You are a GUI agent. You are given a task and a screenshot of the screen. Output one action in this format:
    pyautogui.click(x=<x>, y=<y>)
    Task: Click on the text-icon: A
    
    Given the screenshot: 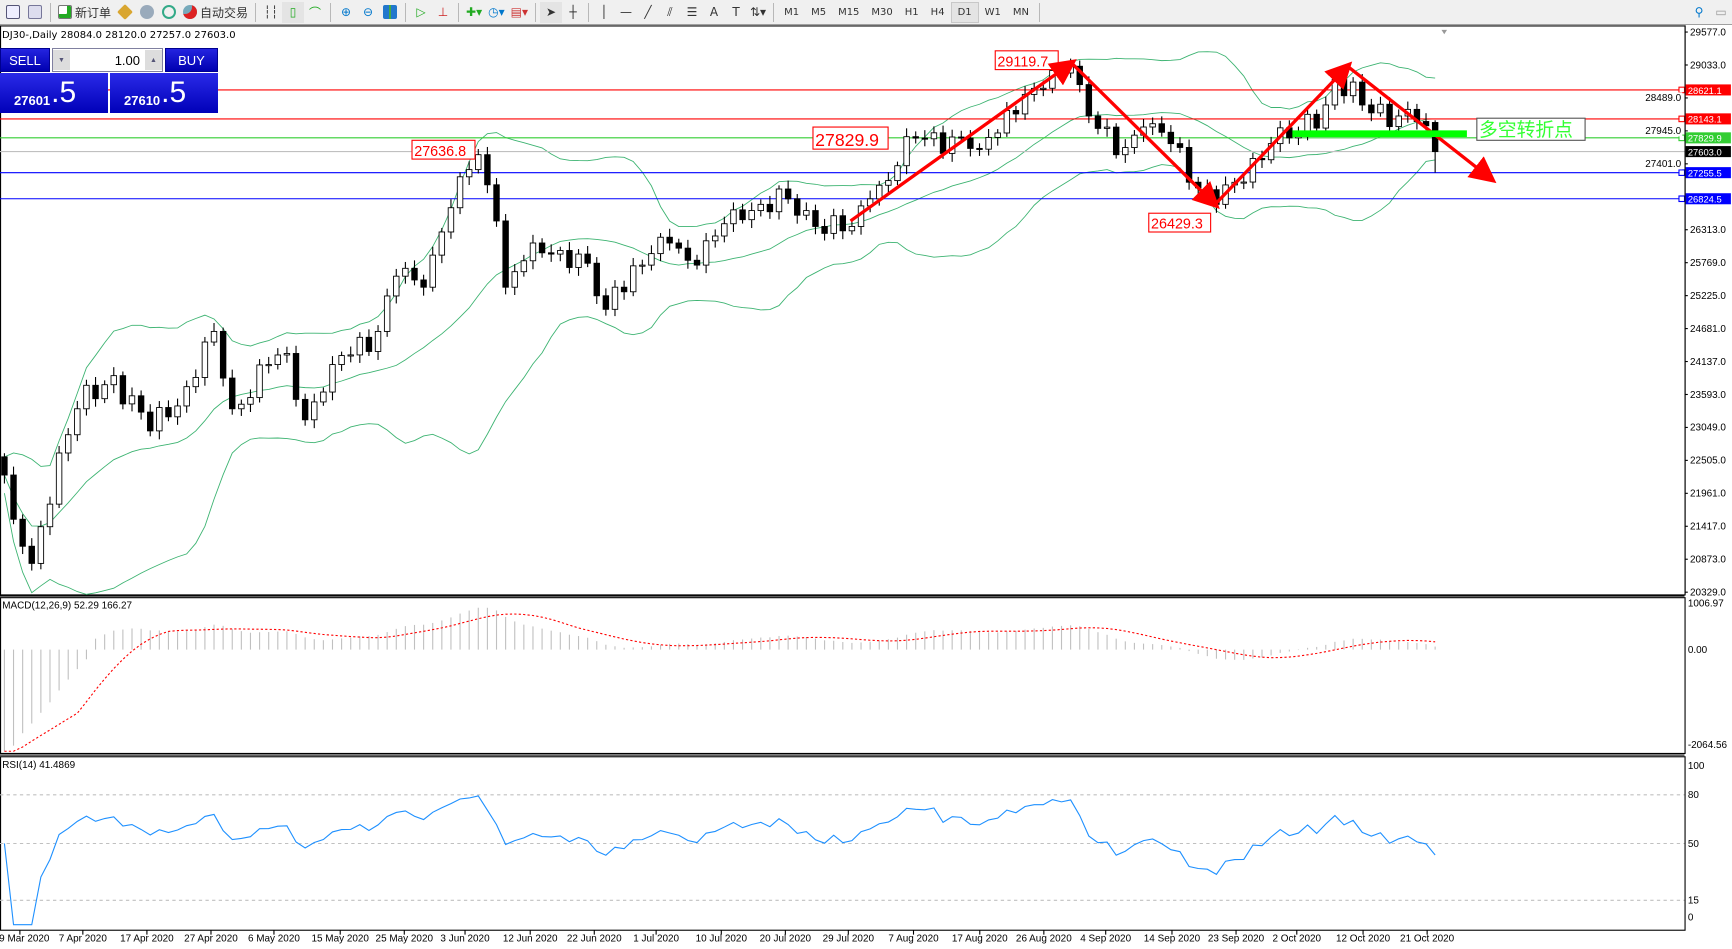 What is the action you would take?
    pyautogui.click(x=714, y=12)
    